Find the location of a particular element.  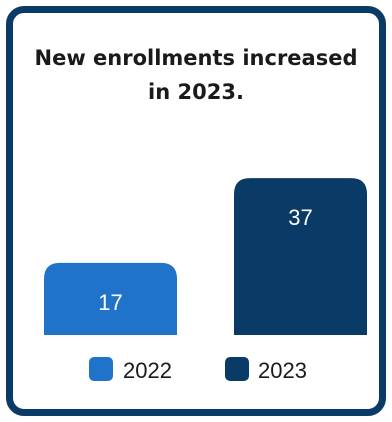

chart-title: New enrollments increased in 2023. is located at coordinates (196, 75).